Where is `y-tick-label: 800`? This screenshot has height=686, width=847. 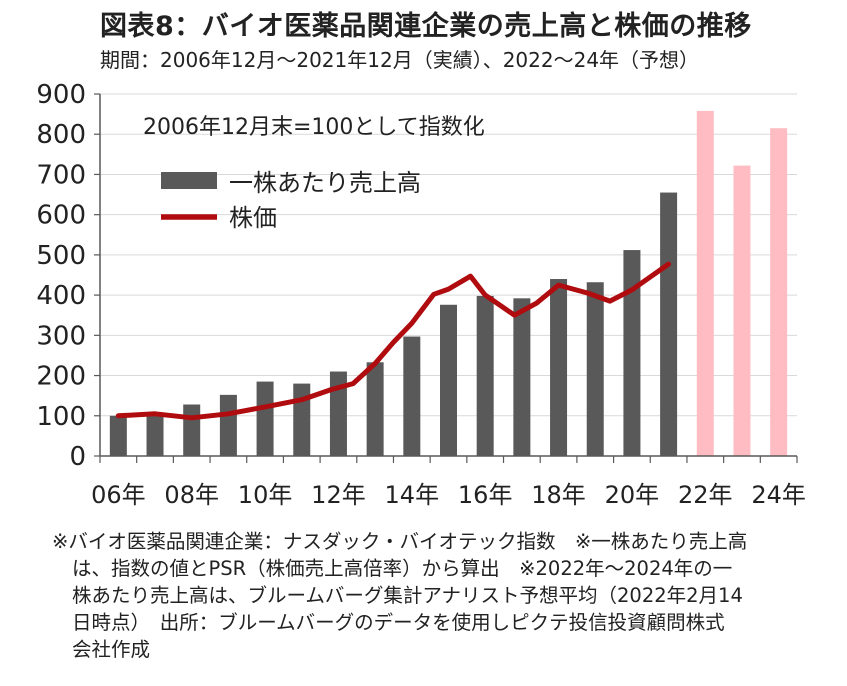
y-tick-label: 800 is located at coordinates (61, 135).